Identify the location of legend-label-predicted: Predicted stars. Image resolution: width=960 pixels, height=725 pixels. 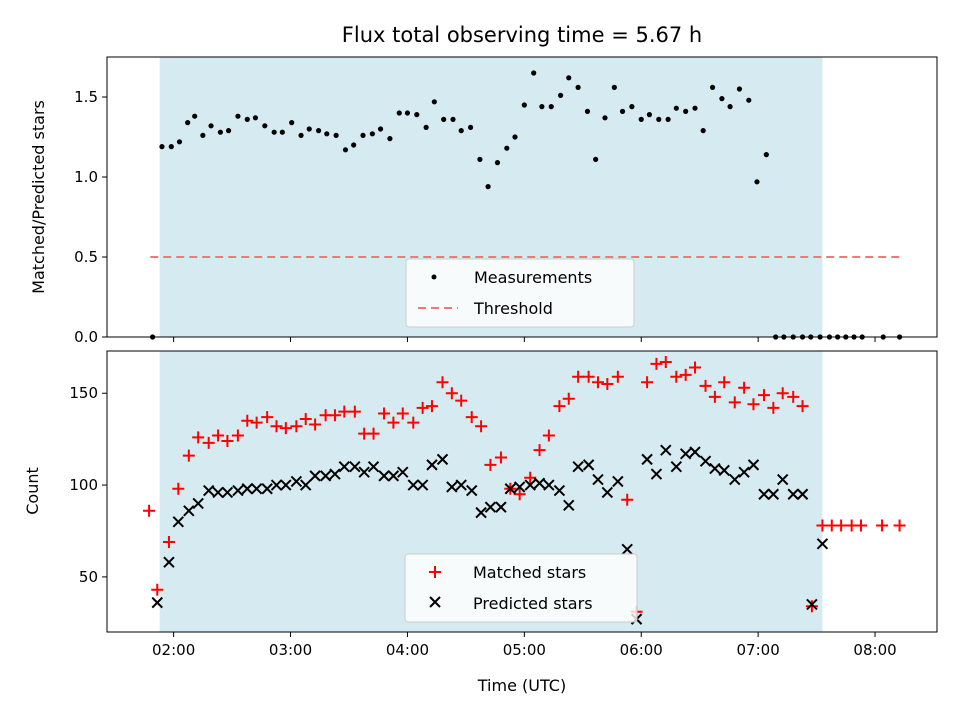
(533, 603).